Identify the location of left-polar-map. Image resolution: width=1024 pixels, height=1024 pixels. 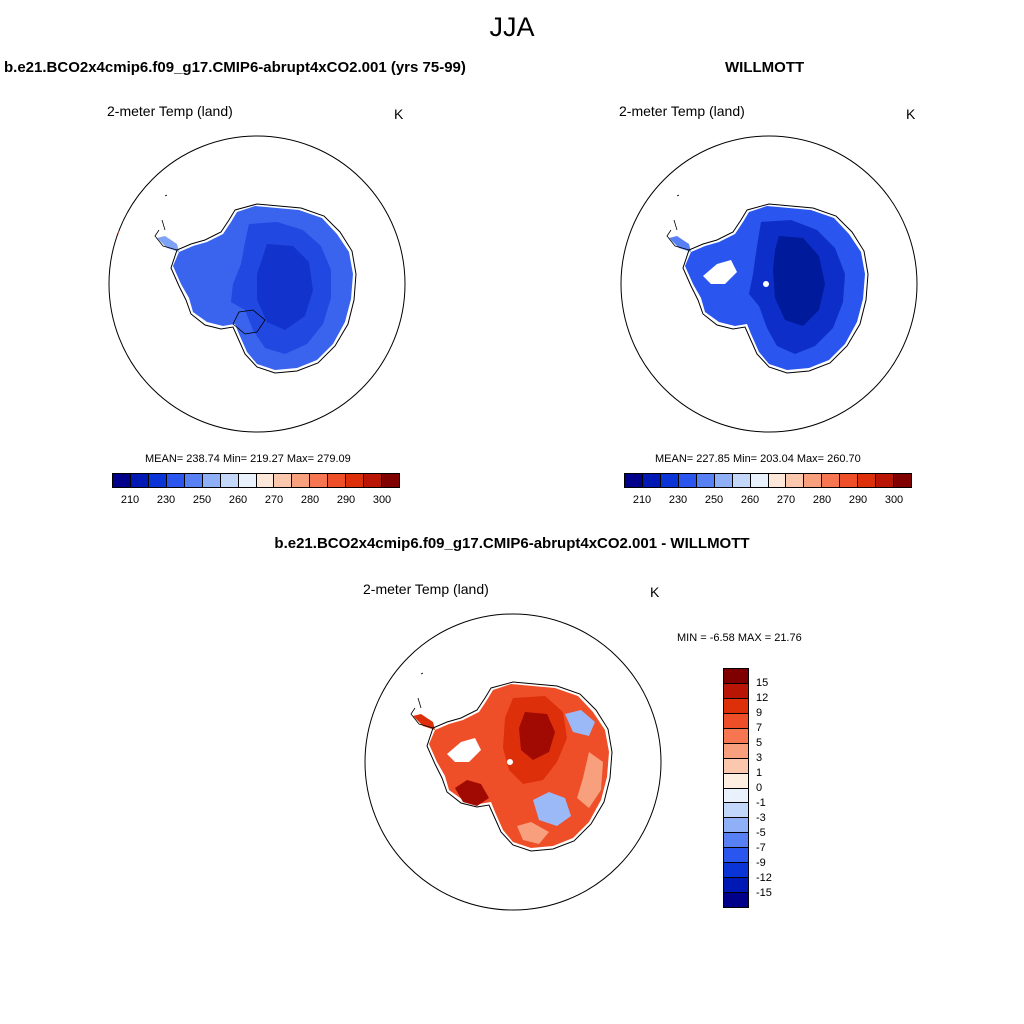
(257, 284).